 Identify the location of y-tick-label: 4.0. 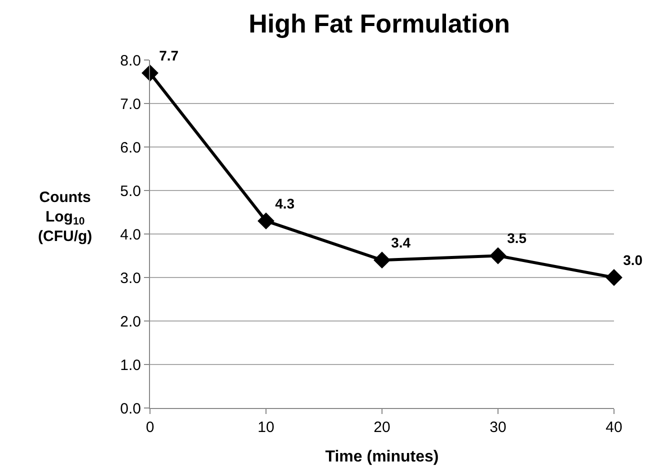
(130, 235).